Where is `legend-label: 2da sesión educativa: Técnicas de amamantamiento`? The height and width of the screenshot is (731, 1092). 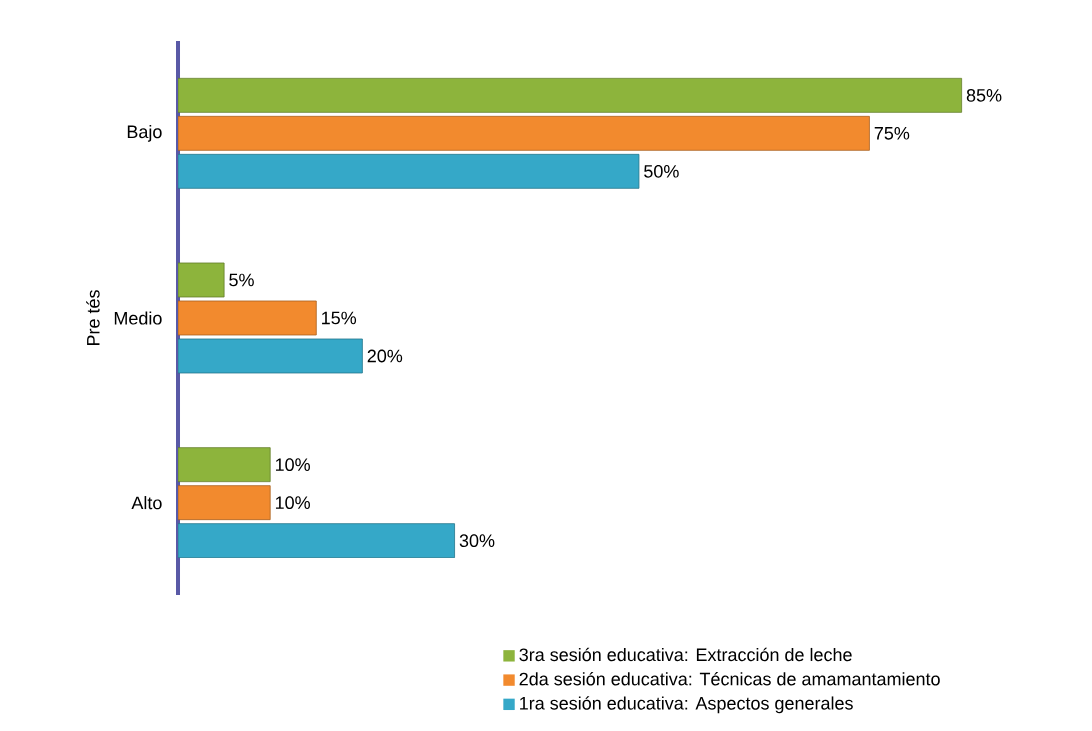
legend-label: 2da sesión educativa: Técnicas de amamantamiento is located at coordinates (729, 678).